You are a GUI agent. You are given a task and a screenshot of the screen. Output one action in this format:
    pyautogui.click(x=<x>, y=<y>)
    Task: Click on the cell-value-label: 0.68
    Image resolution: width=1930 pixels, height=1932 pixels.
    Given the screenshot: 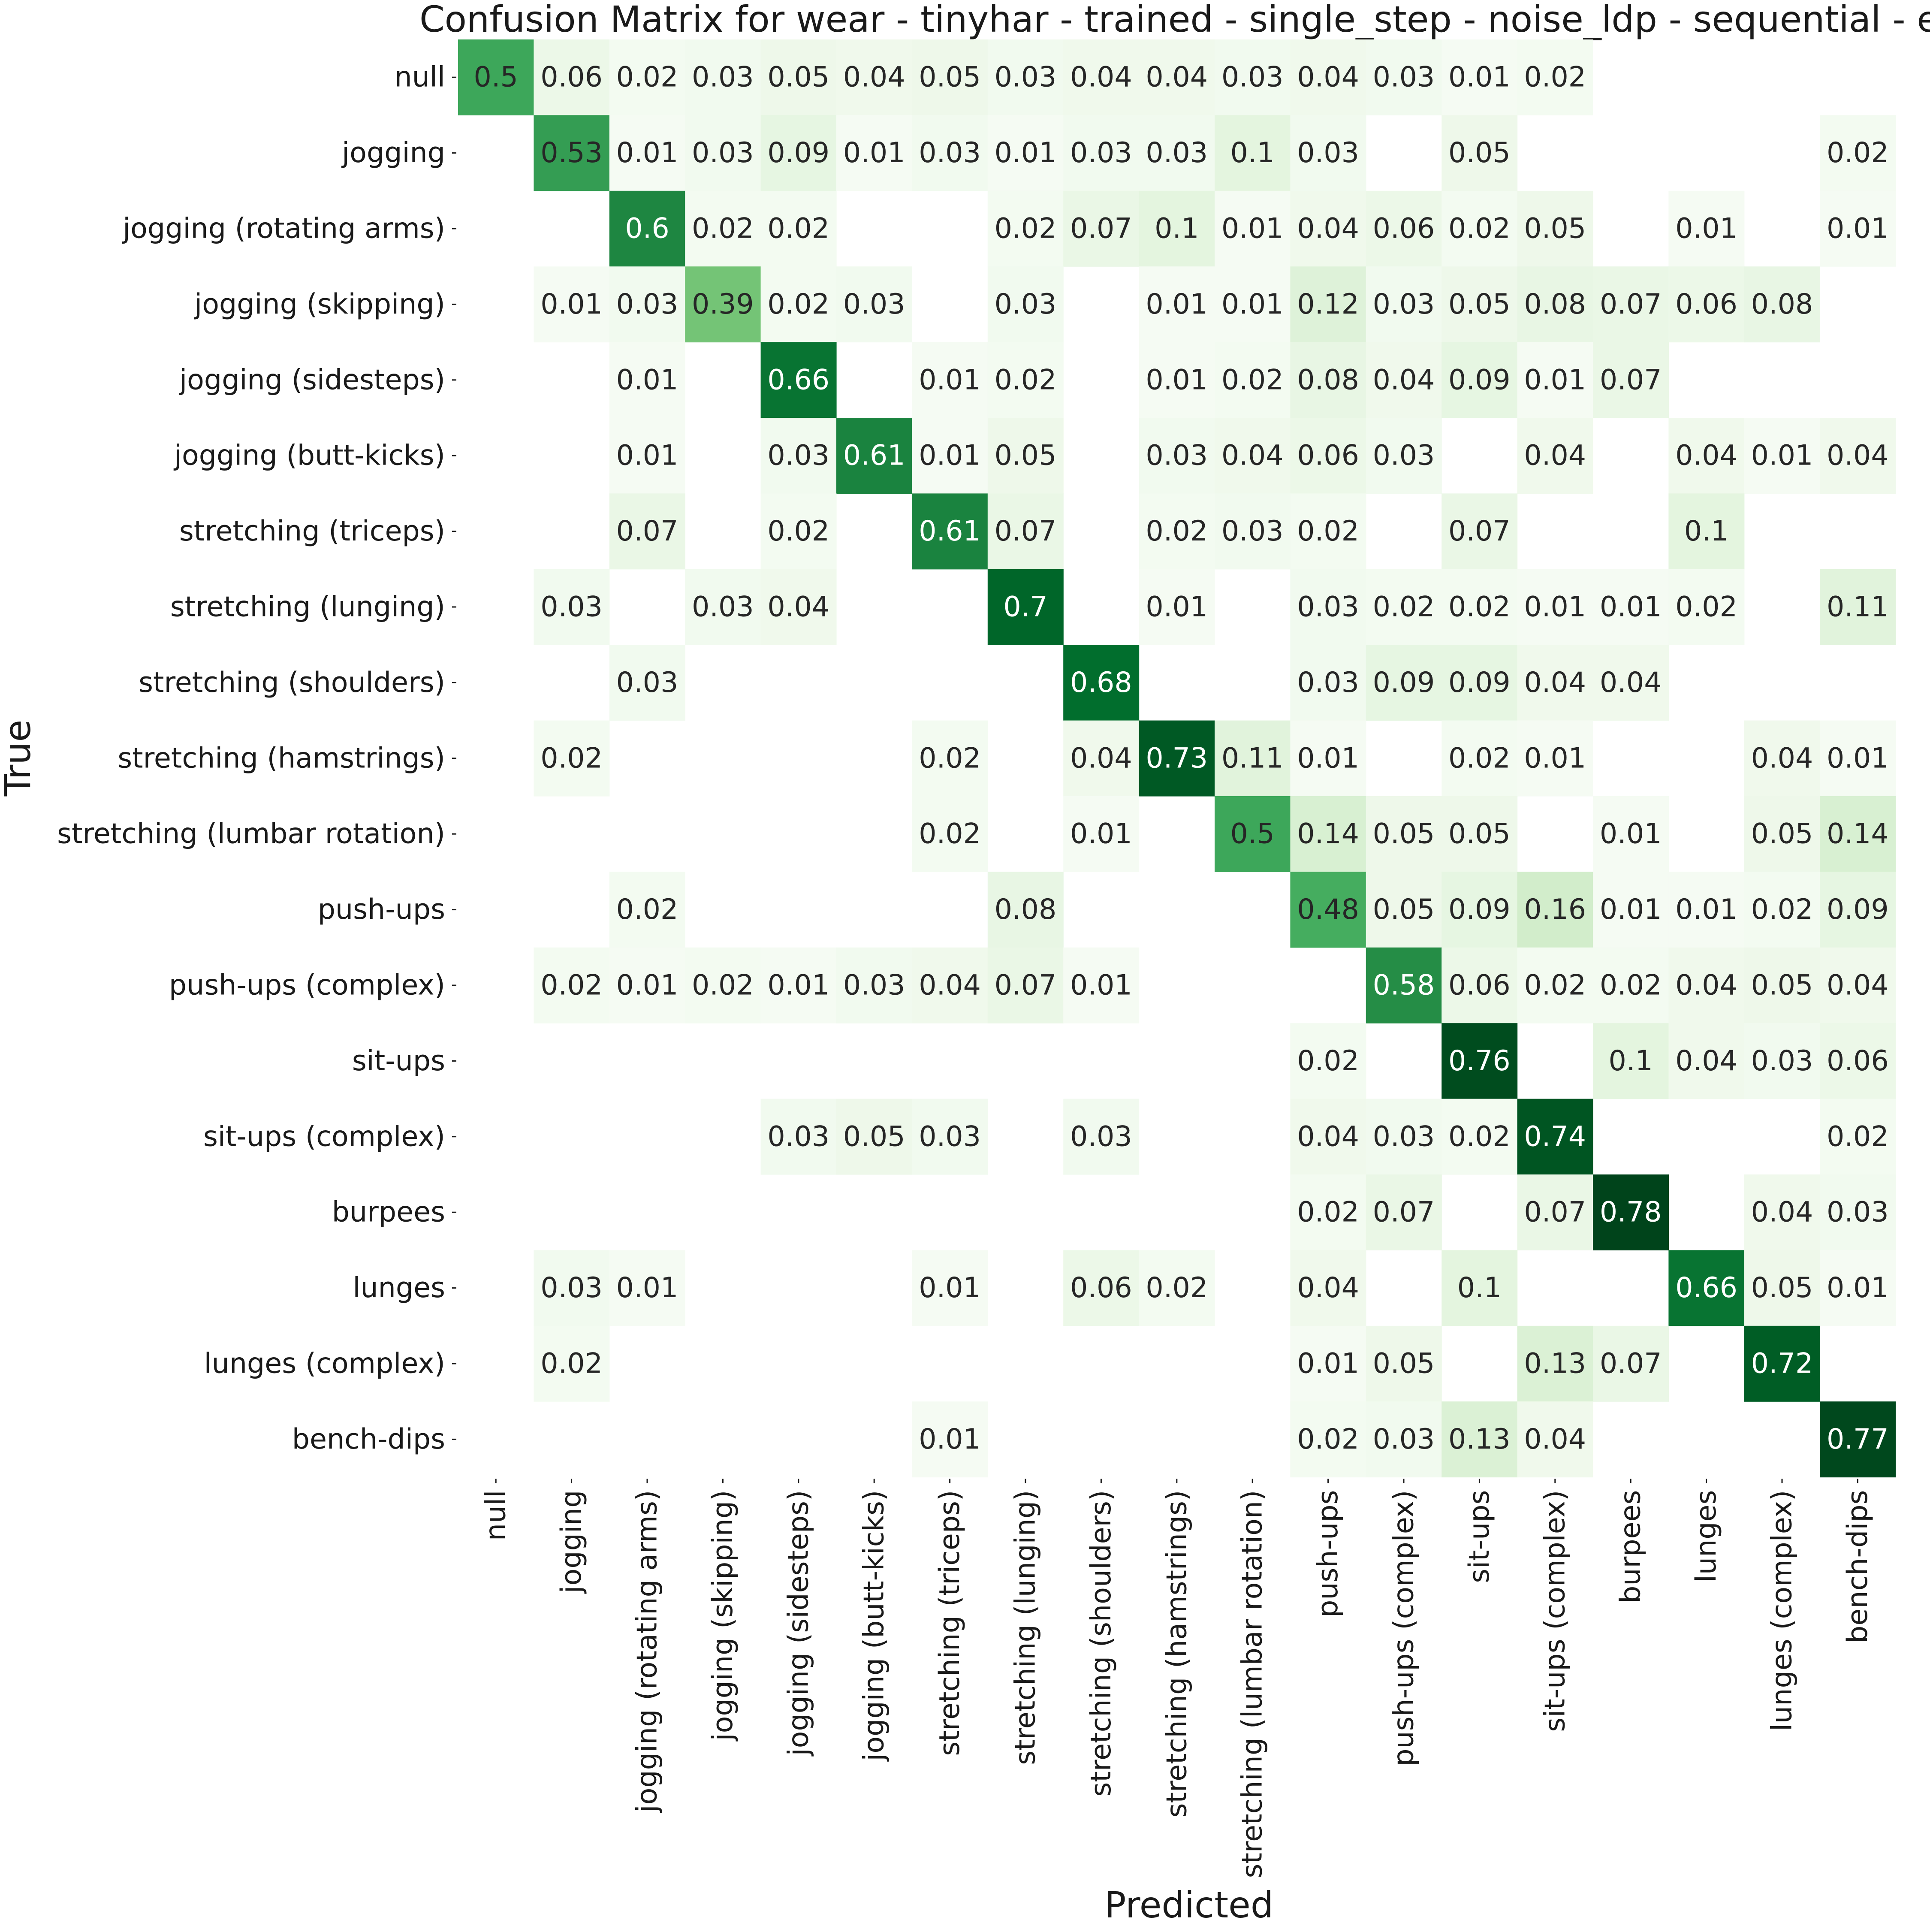 What is the action you would take?
    pyautogui.click(x=1101, y=683)
    